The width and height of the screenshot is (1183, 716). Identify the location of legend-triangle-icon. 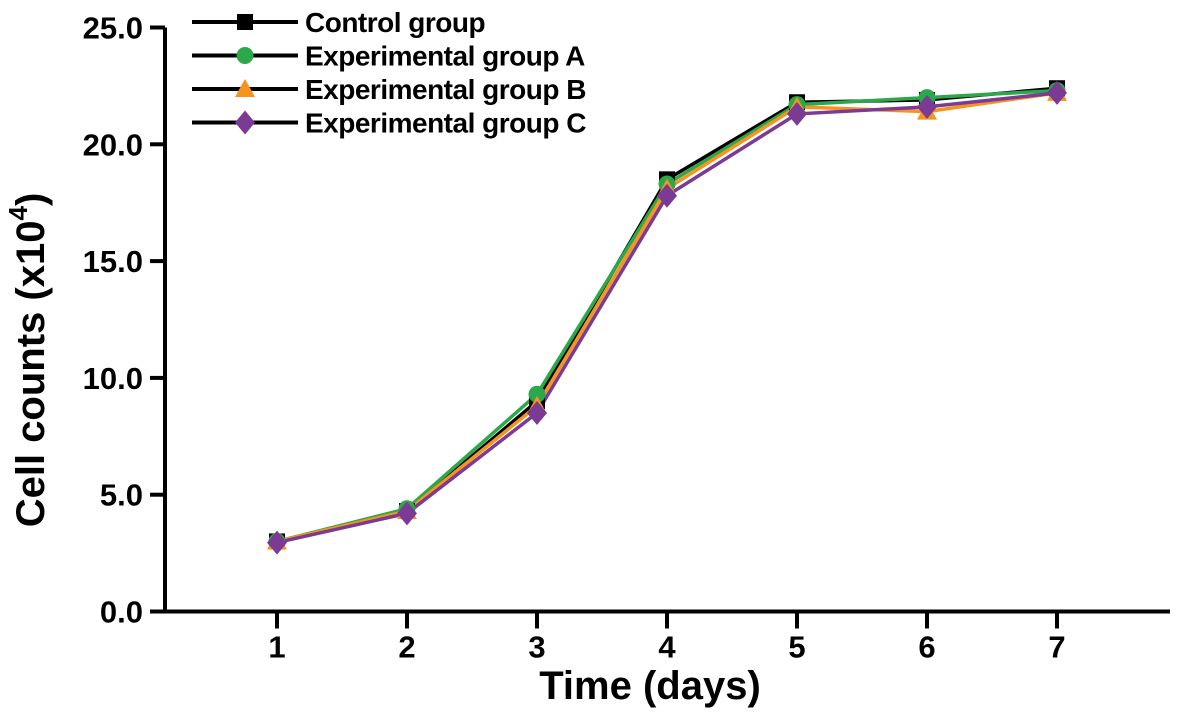
(245, 88).